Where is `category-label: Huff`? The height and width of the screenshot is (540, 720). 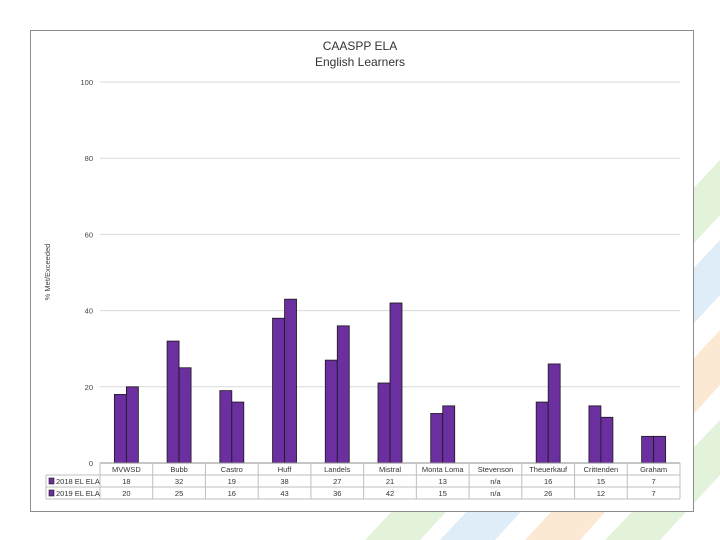 category-label: Huff is located at coordinates (285, 469).